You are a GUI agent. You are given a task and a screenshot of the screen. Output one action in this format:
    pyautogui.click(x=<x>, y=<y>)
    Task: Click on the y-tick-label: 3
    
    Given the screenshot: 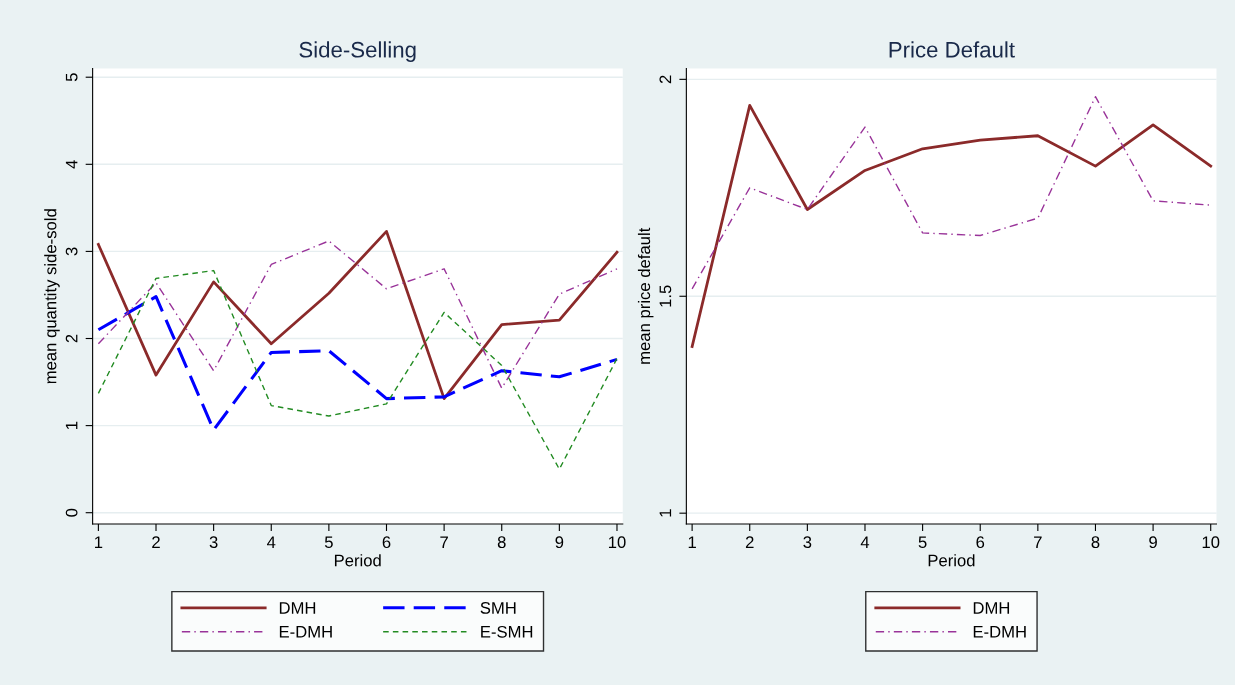 What is the action you would take?
    pyautogui.click(x=71, y=251)
    